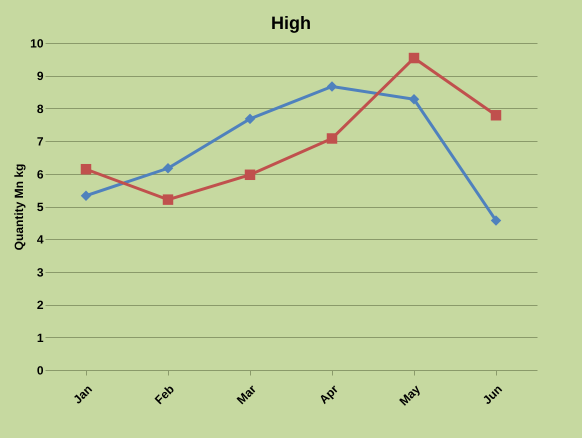 This screenshot has width=582, height=438. What do you see at coordinates (247, 395) in the screenshot?
I see `x-tick-label: Mar` at bounding box center [247, 395].